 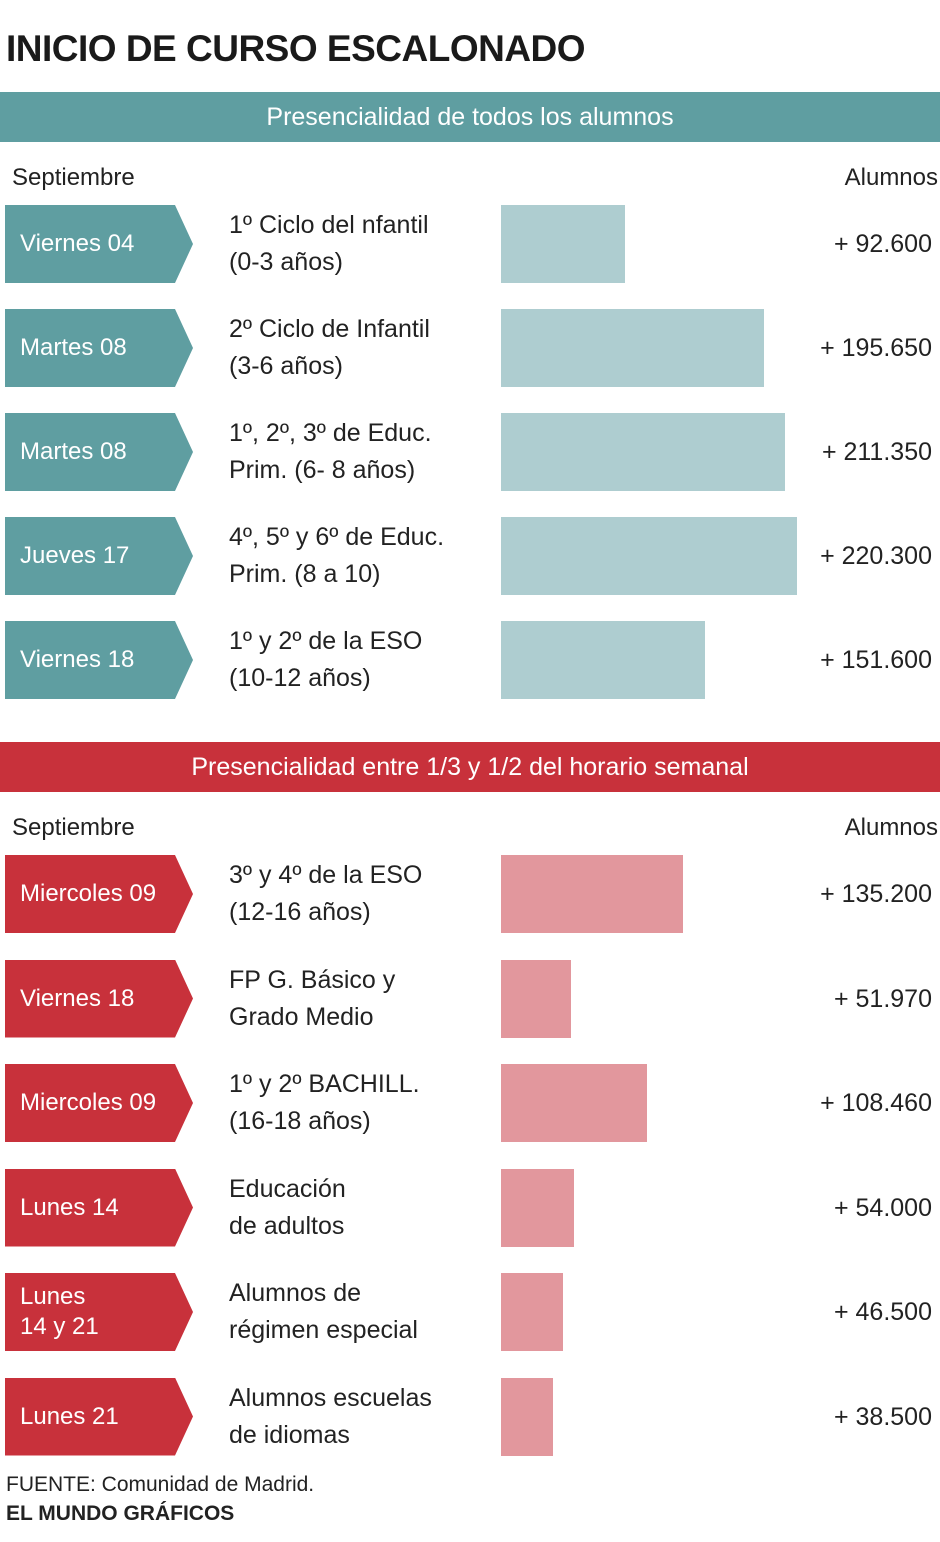 What do you see at coordinates (329, 243) in the screenshot?
I see `category-label: 1º Ciclo del nfantil (0-3 años)` at bounding box center [329, 243].